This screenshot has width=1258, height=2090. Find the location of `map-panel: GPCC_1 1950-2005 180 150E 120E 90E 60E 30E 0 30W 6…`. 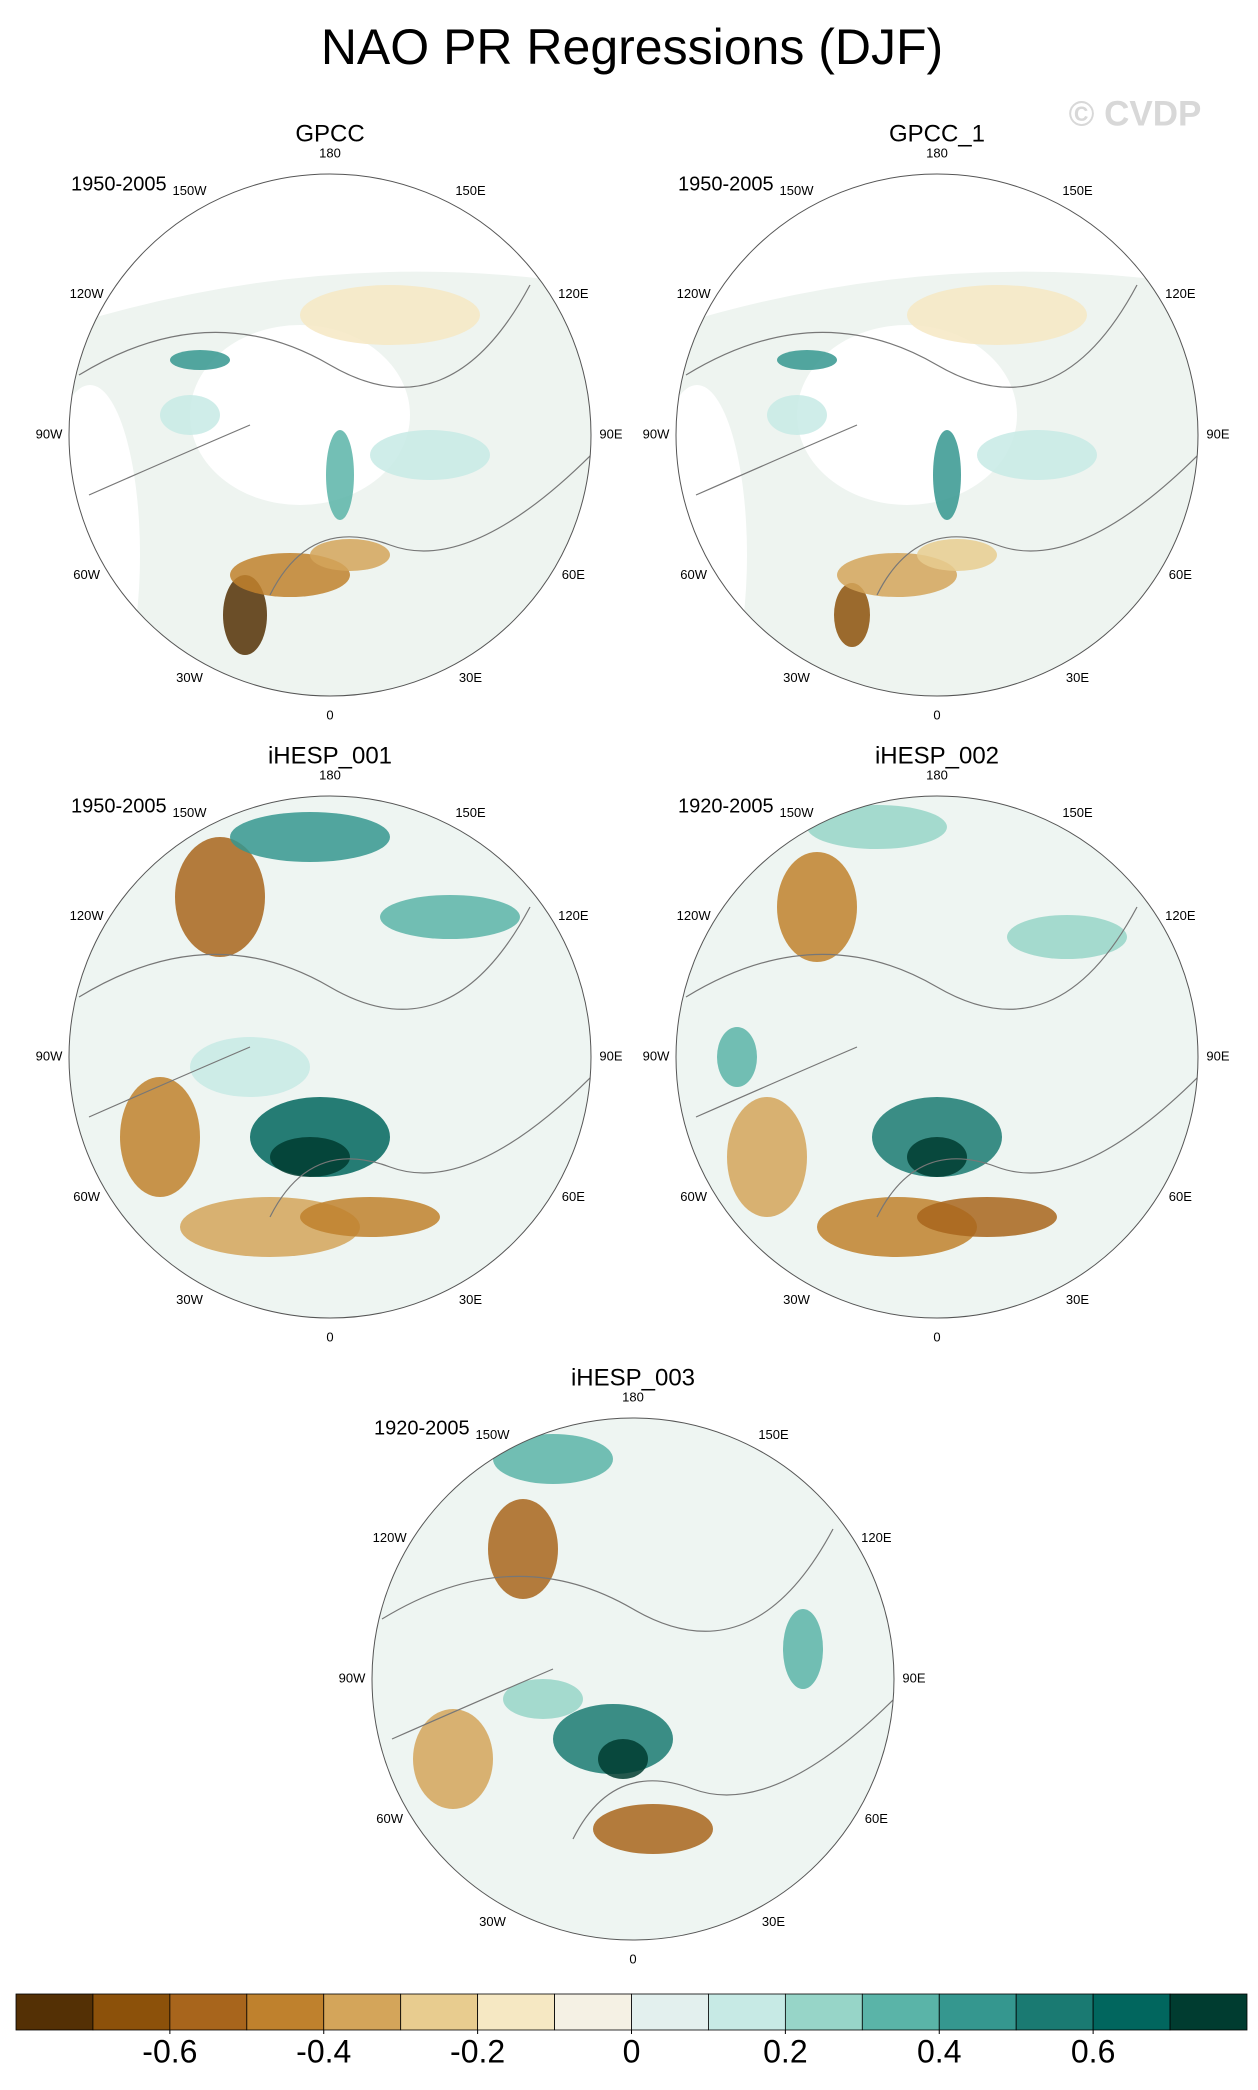

map-panel: GPCC_1 1950-2005 180 150E 120E 90E 60E 30E 0 30W 6… is located at coordinates (936, 421).